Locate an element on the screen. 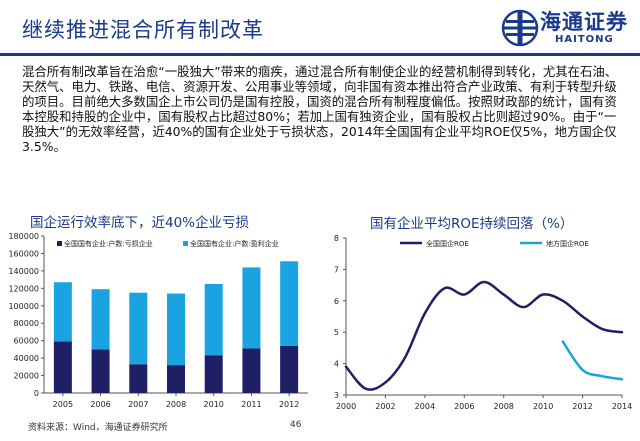 This screenshot has height=441, width=640. page-title: 继续推进混合所有制改革 is located at coordinates (143, 30).